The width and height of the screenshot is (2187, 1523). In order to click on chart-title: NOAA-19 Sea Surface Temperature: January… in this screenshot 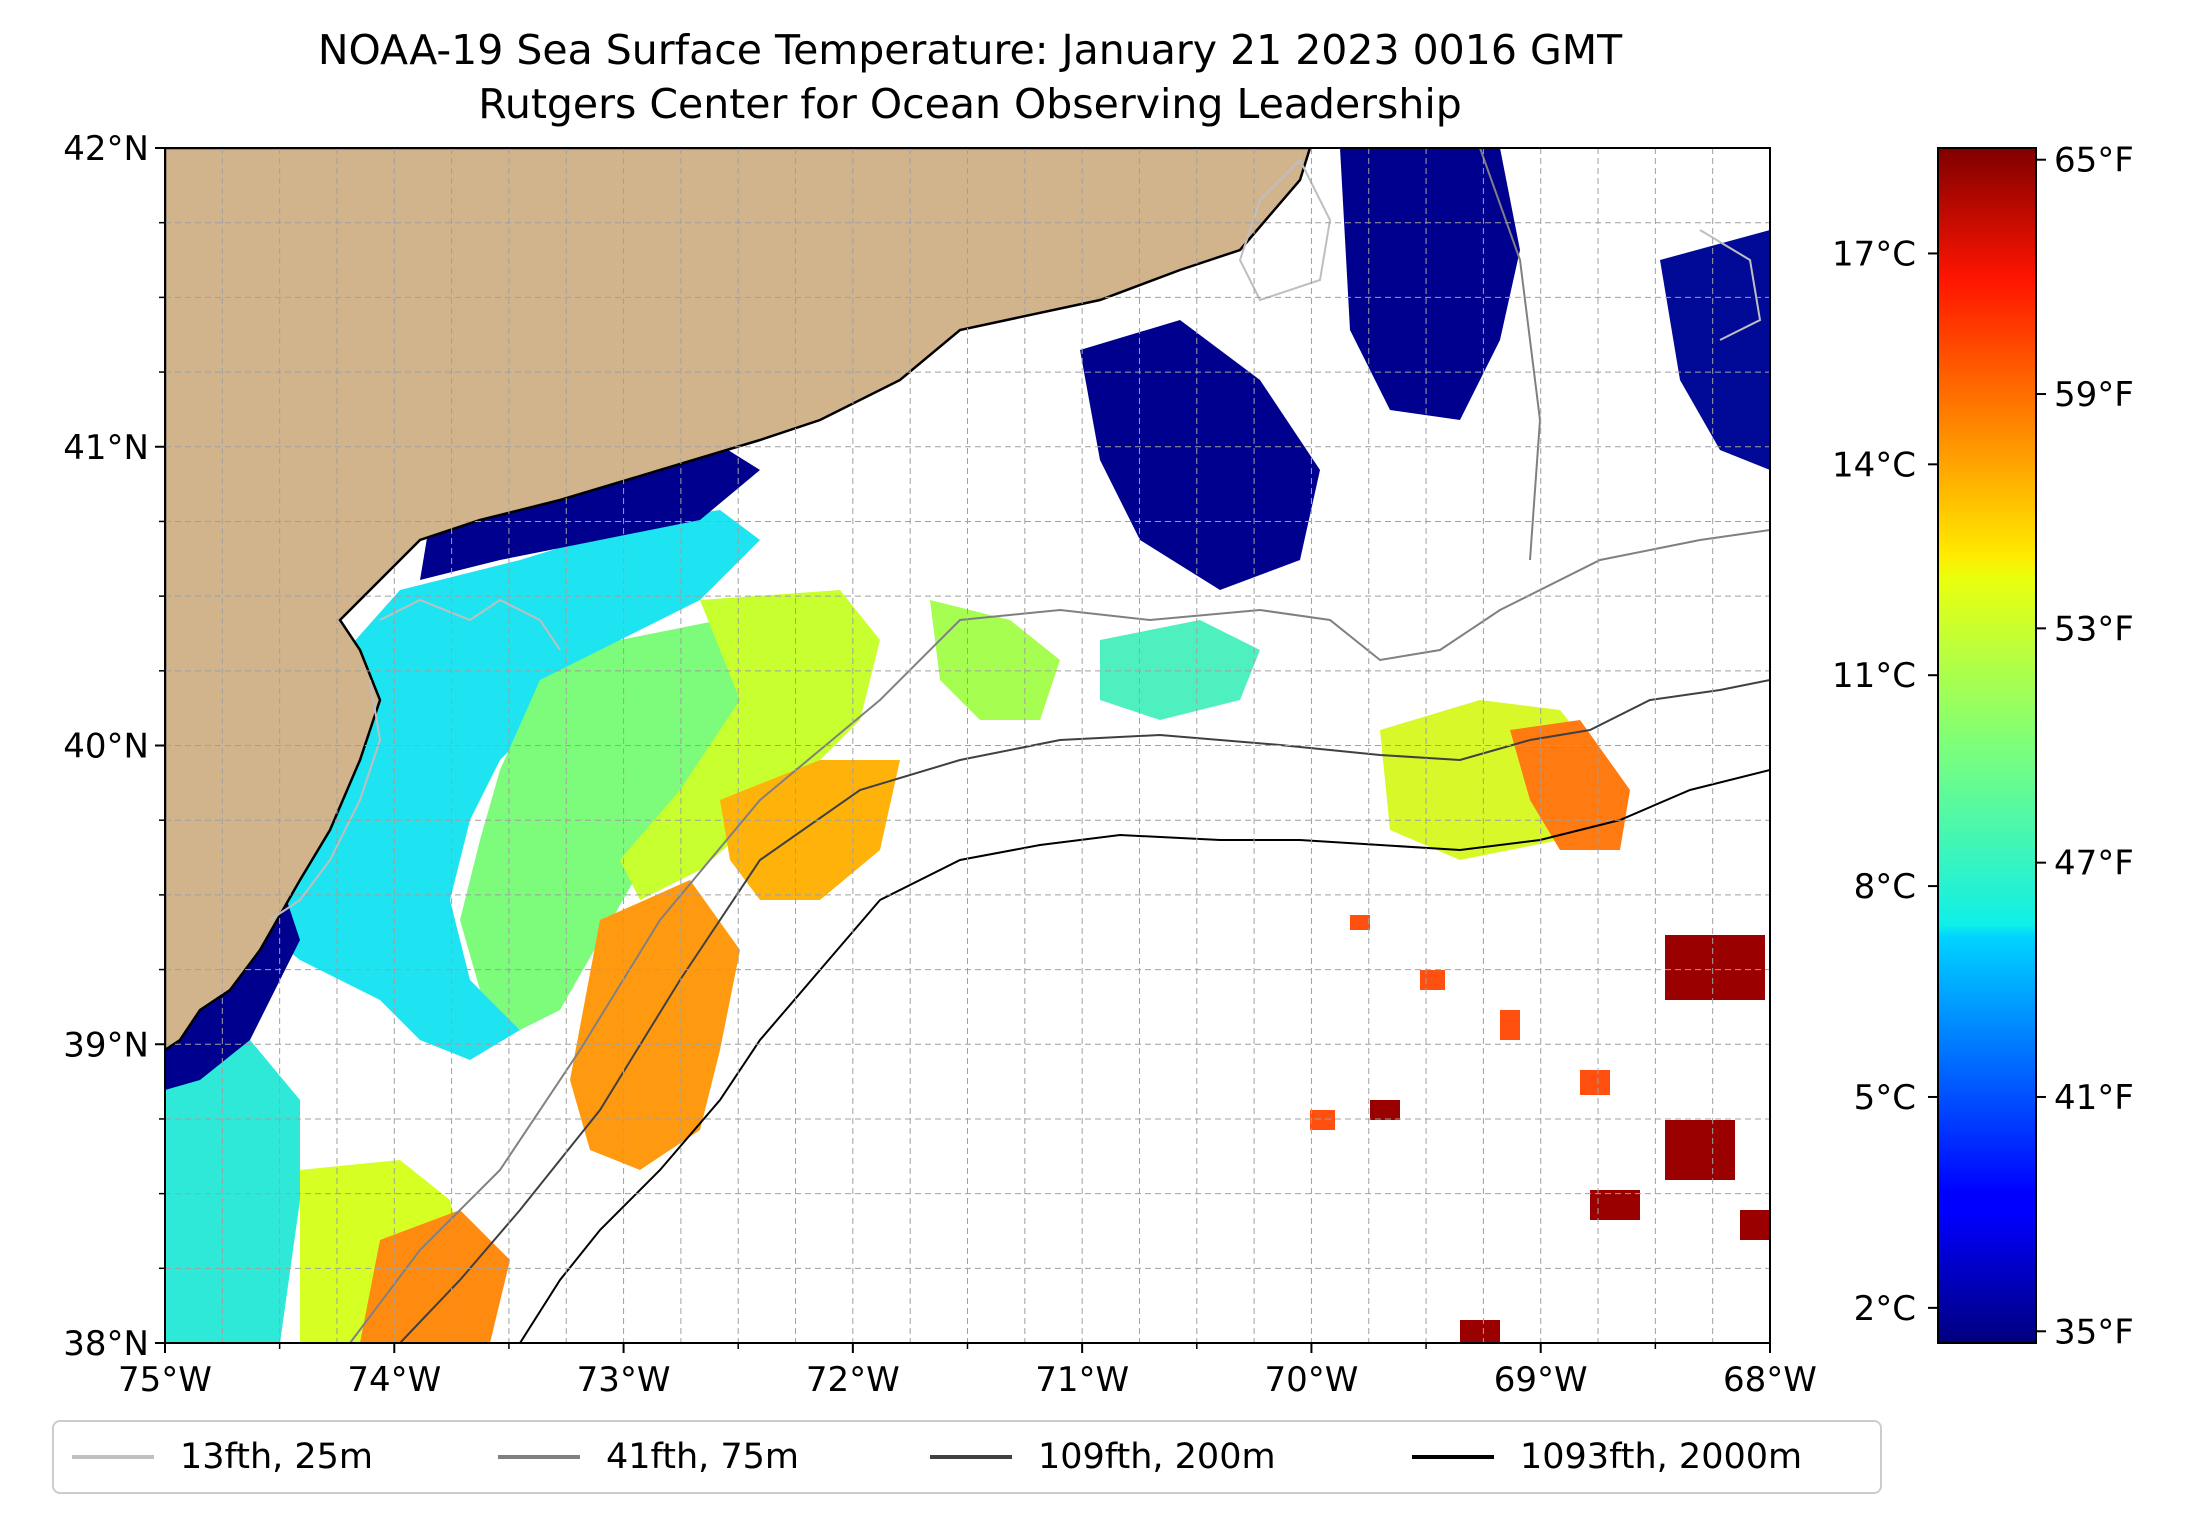, I will do `click(970, 50)`.